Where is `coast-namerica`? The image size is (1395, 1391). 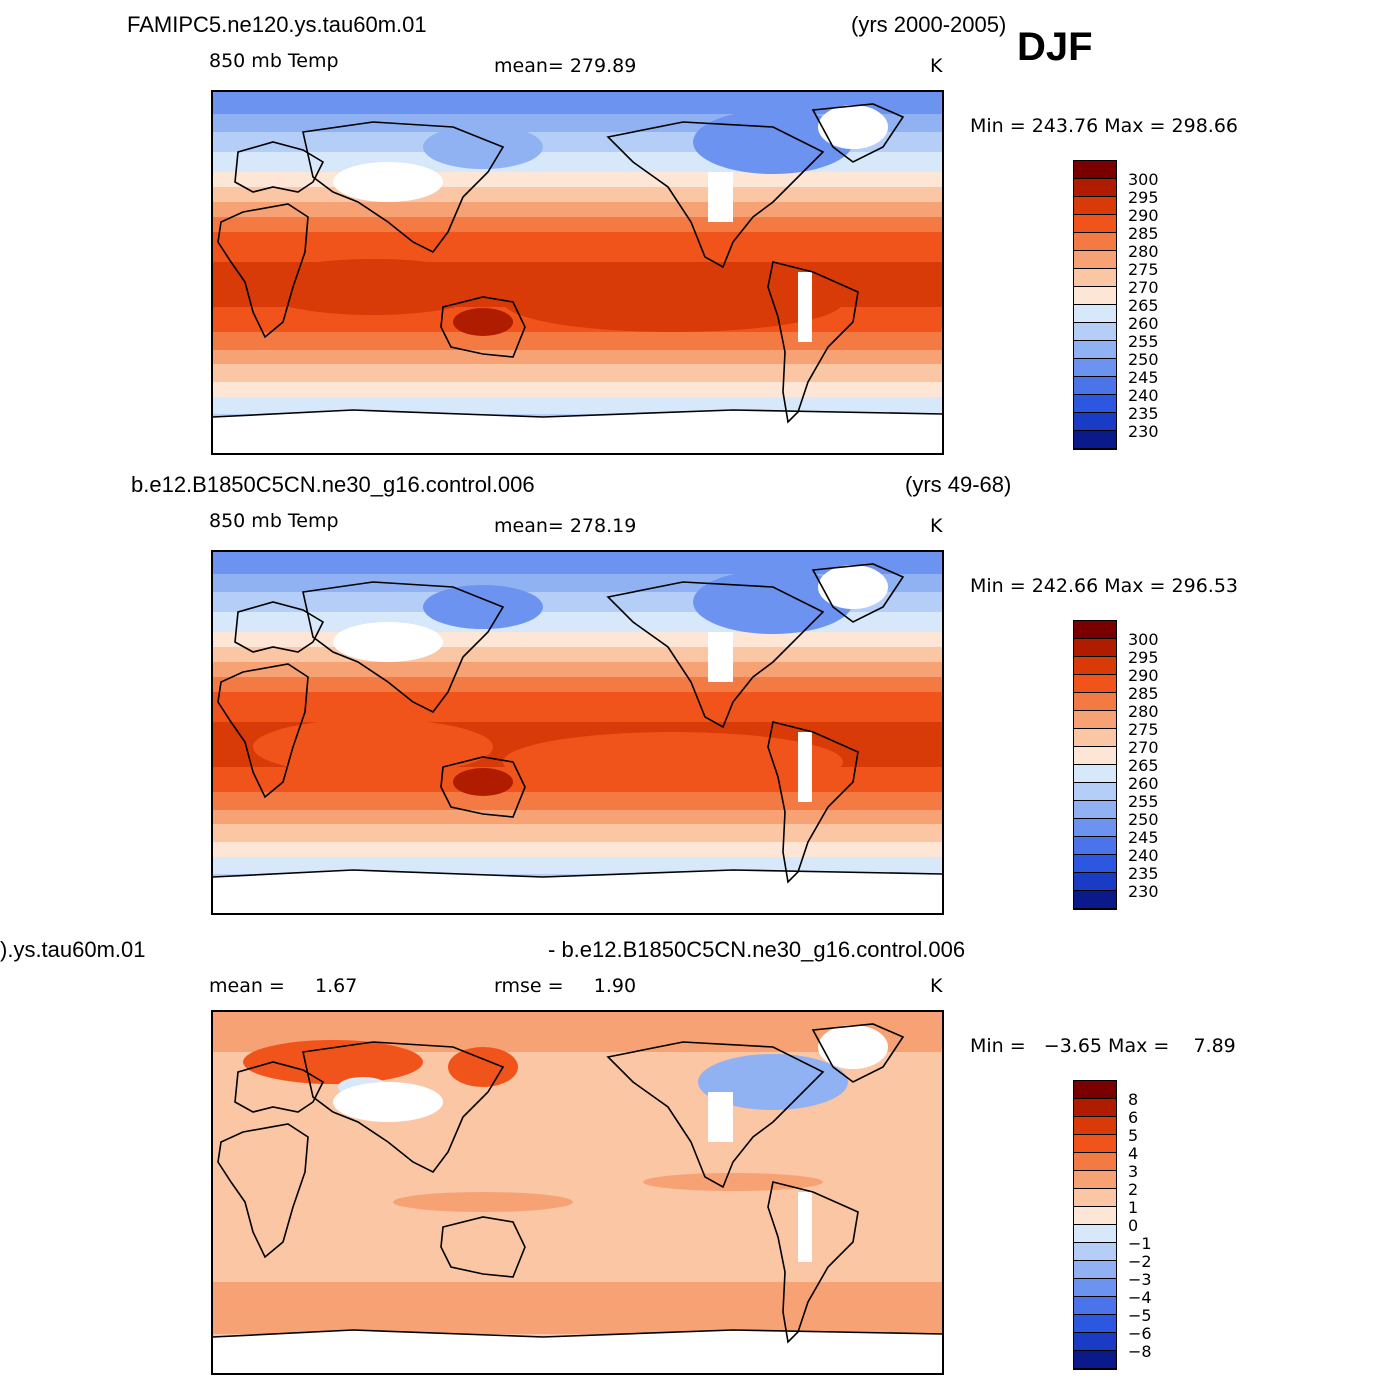
coast-namerica is located at coordinates (715, 1115).